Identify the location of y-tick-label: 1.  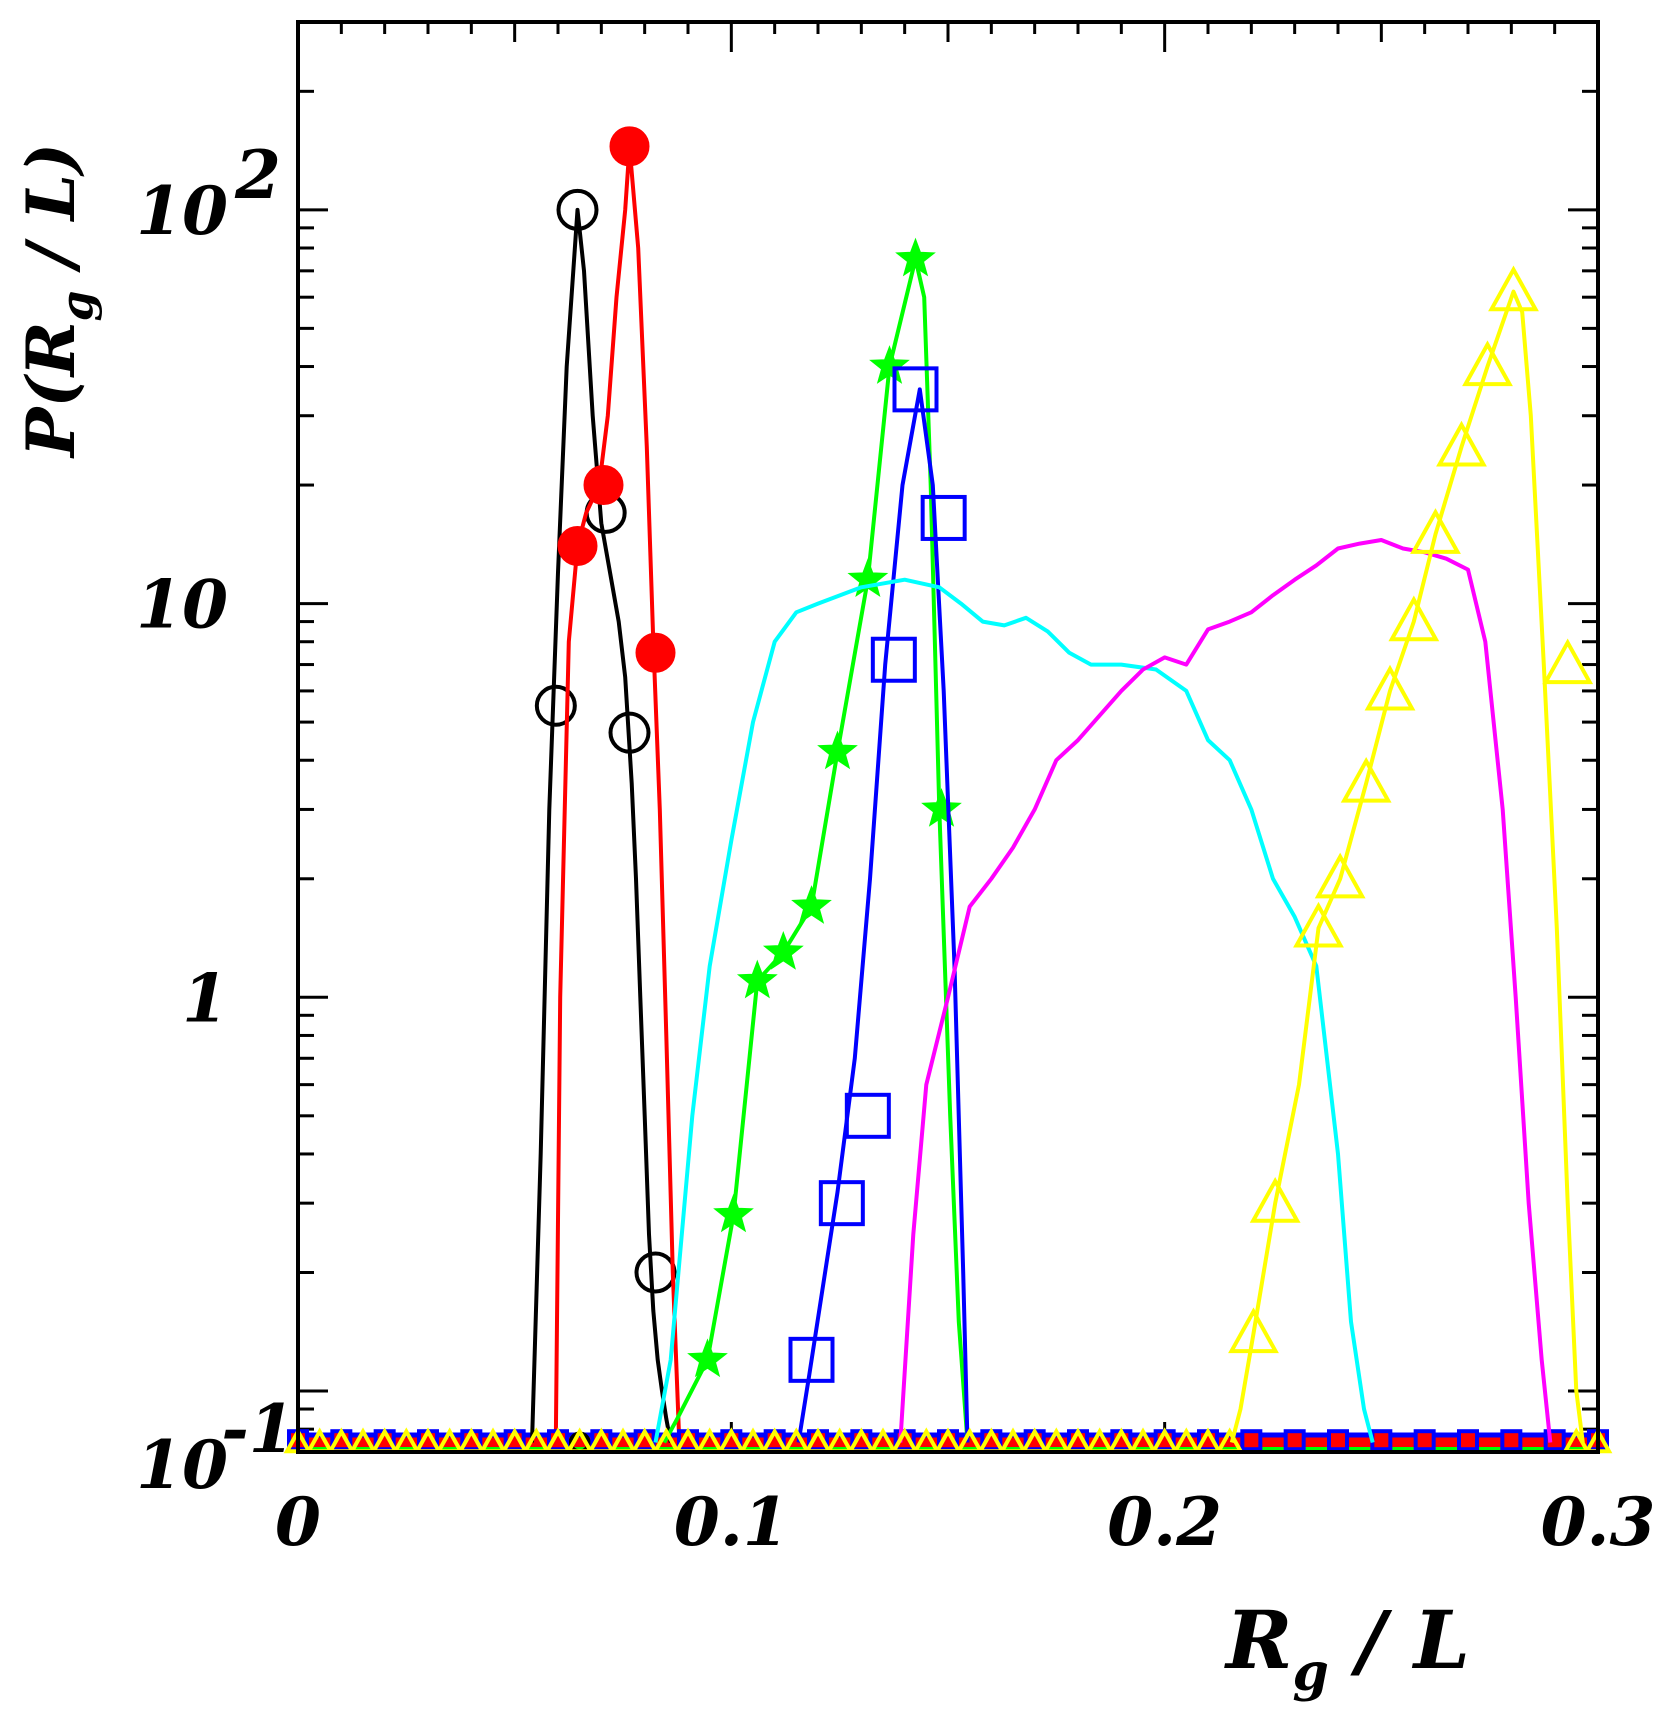
(205, 998).